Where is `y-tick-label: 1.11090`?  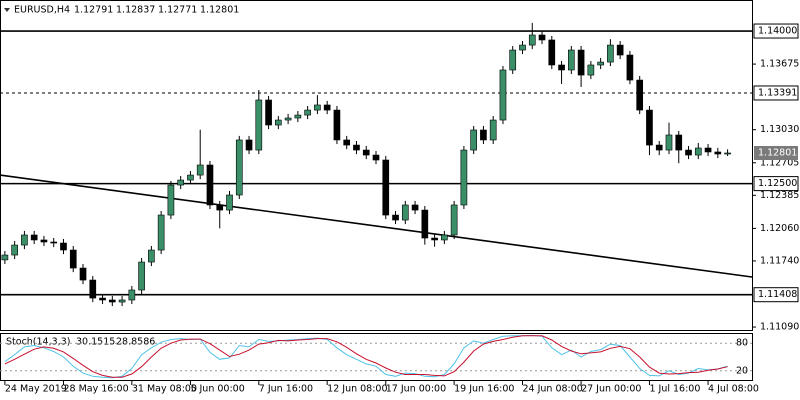 y-tick-label: 1.11090 is located at coordinates (779, 327).